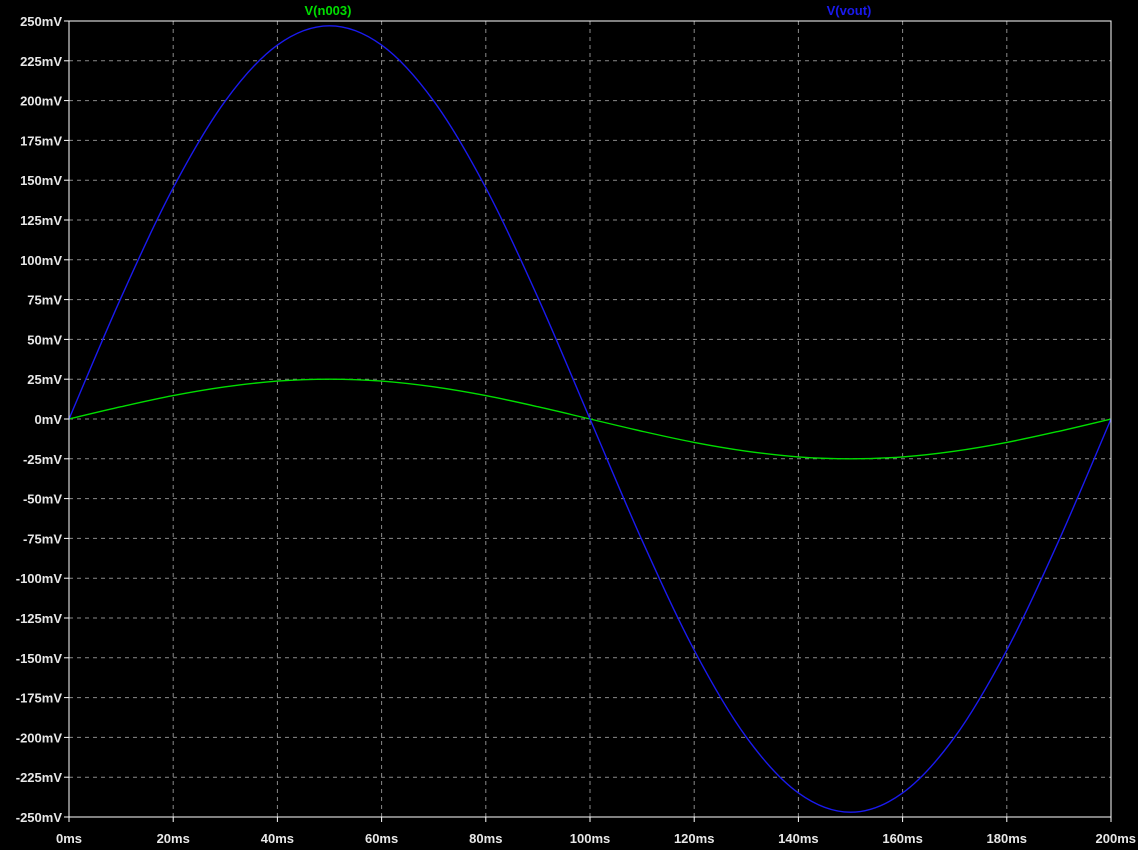  What do you see at coordinates (1007, 838) in the screenshot?
I see `x-tick-label: 180ms` at bounding box center [1007, 838].